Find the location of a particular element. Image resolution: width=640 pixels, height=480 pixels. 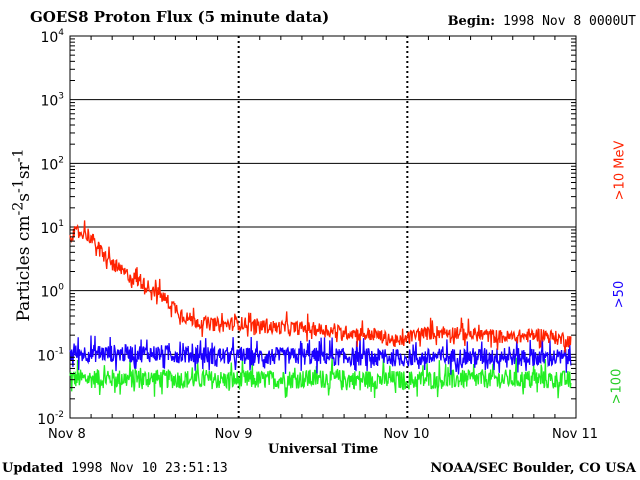

y-label-text: Particles cm-2s-1sr-1 is located at coordinates (22, 235).